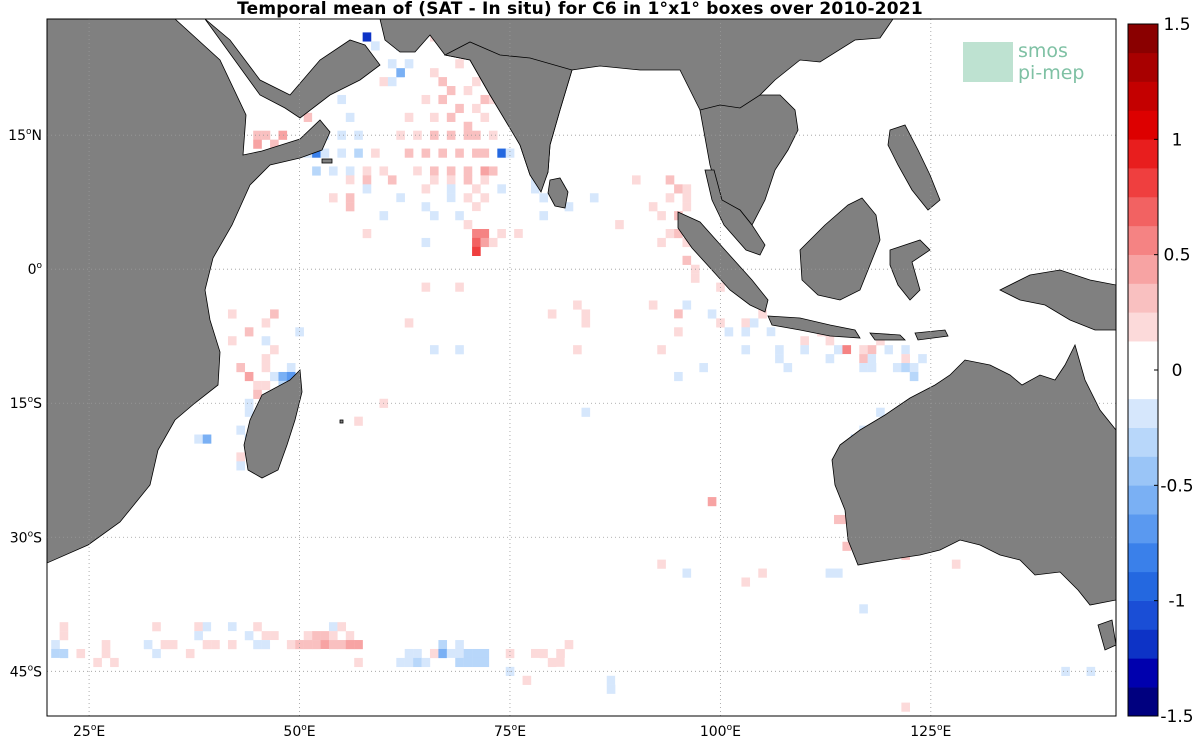 The width and height of the screenshot is (1199, 740). I want to click on colorbar-tick-label: 0, so click(1177, 371).